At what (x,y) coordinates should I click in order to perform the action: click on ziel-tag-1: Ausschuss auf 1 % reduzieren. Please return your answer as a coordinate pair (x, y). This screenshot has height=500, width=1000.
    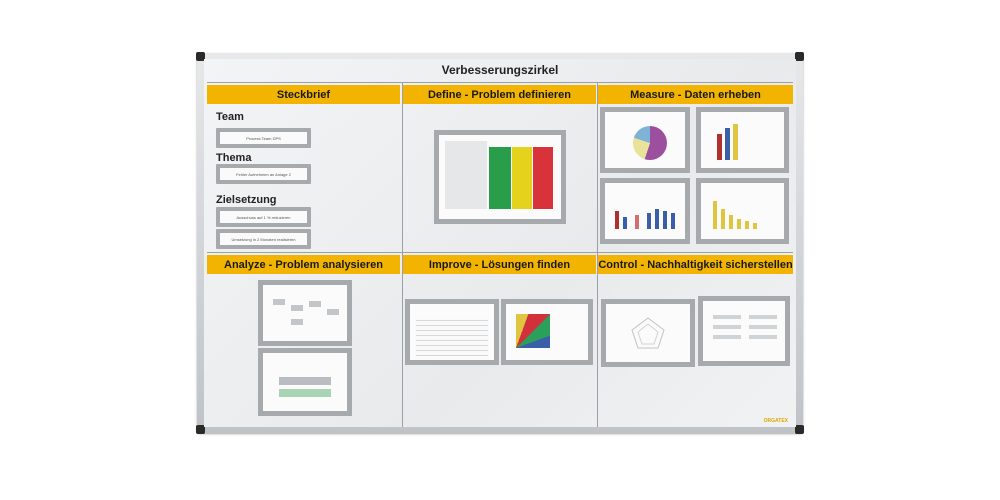
    Looking at the image, I should click on (263, 217).